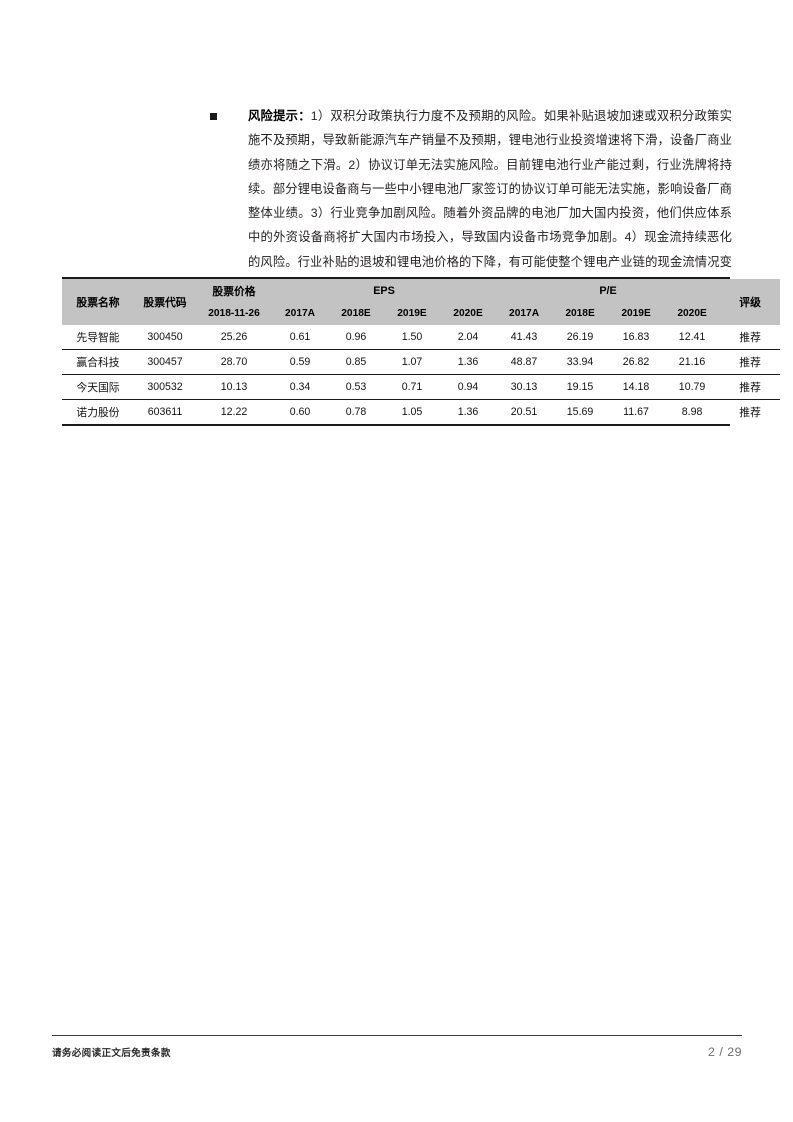 The width and height of the screenshot is (793, 1122). I want to click on cell-pe-2018e: 26.19, so click(580, 337).